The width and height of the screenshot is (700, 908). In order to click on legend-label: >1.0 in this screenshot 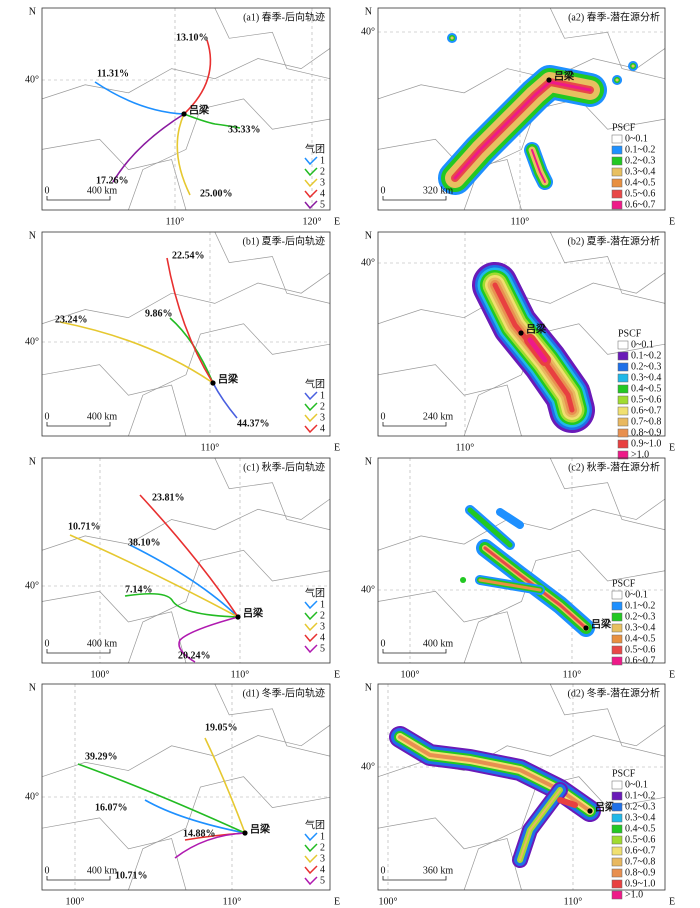, I will do `click(634, 894)`.